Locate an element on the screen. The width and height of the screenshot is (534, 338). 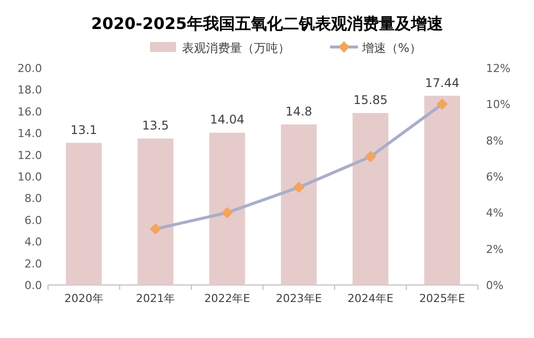
y-tick-label: 8.0 is located at coordinates (33, 199).